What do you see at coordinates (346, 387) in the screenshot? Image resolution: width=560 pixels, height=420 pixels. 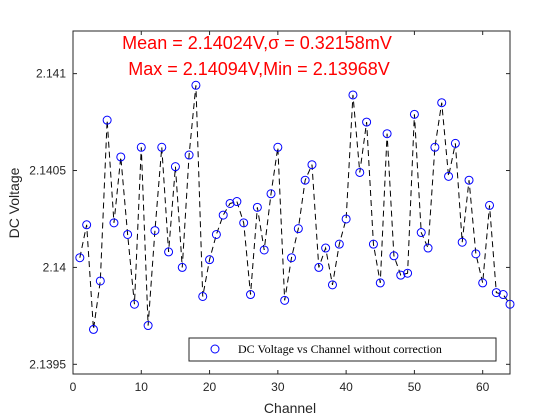 I see `x-tick-label: 40` at bounding box center [346, 387].